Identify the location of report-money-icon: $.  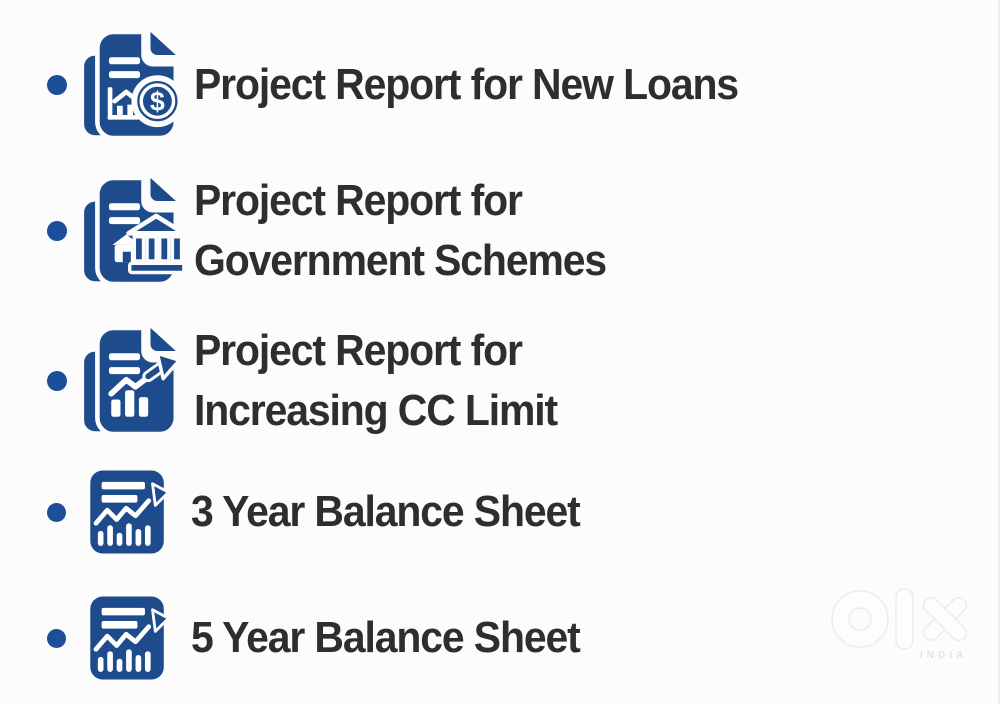
(132, 85).